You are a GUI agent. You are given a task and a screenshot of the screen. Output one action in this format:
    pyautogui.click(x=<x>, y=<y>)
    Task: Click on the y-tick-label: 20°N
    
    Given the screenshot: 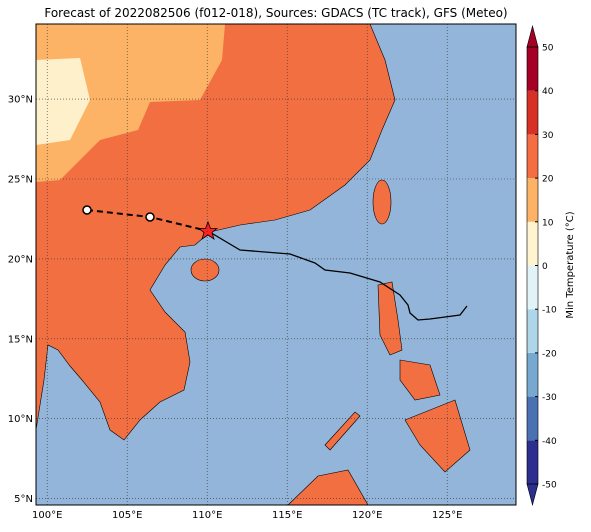 What is the action you would take?
    pyautogui.click(x=20, y=259)
    